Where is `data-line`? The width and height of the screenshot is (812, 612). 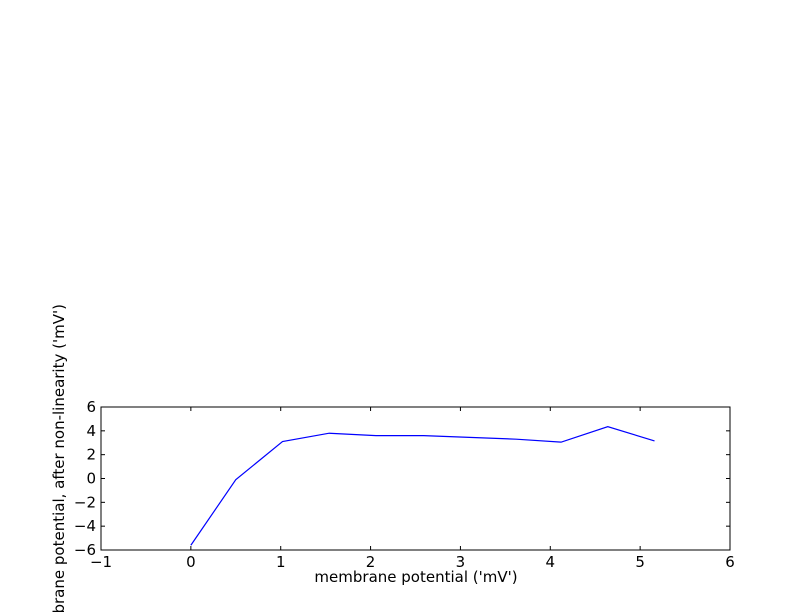
data-line is located at coordinates (422, 486).